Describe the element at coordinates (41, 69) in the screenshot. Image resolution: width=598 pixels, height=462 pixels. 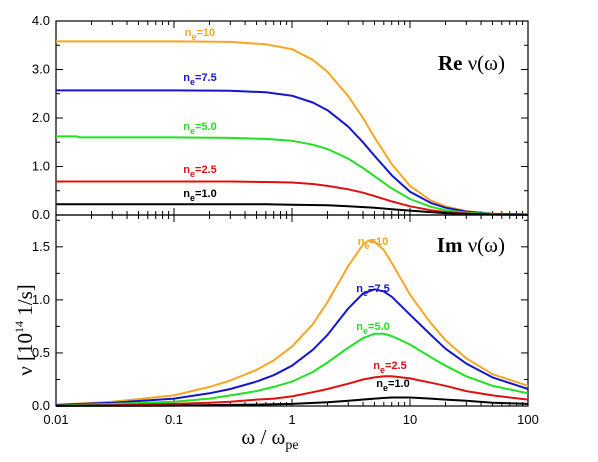
I see `y-tick-label: 3.0` at that location.